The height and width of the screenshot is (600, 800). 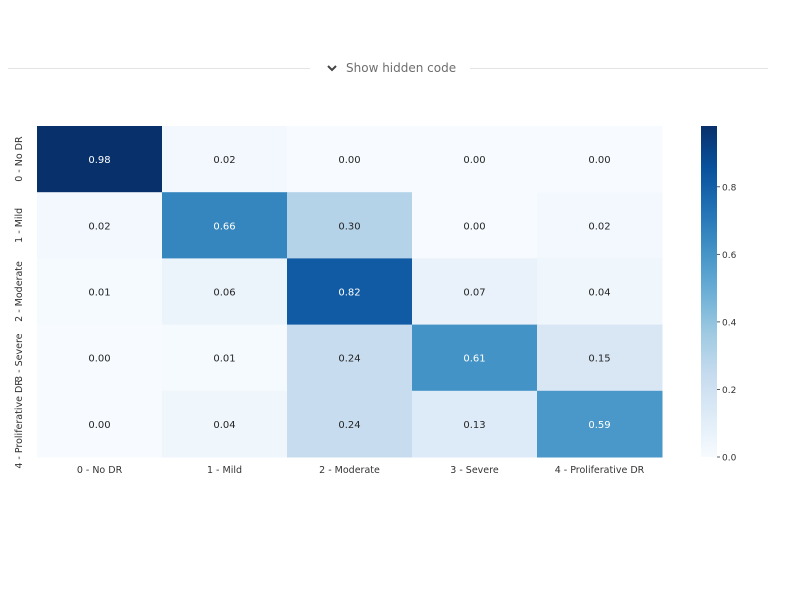 I want to click on cell-value-label: 0.30, so click(x=349, y=226).